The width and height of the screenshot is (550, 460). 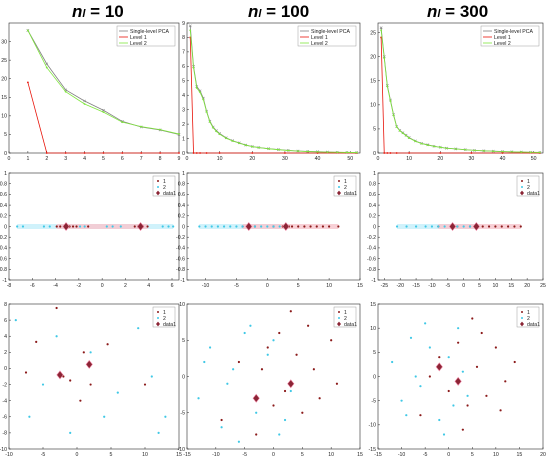 I want to click on y-tick-label: 4, so click(x=183, y=96).